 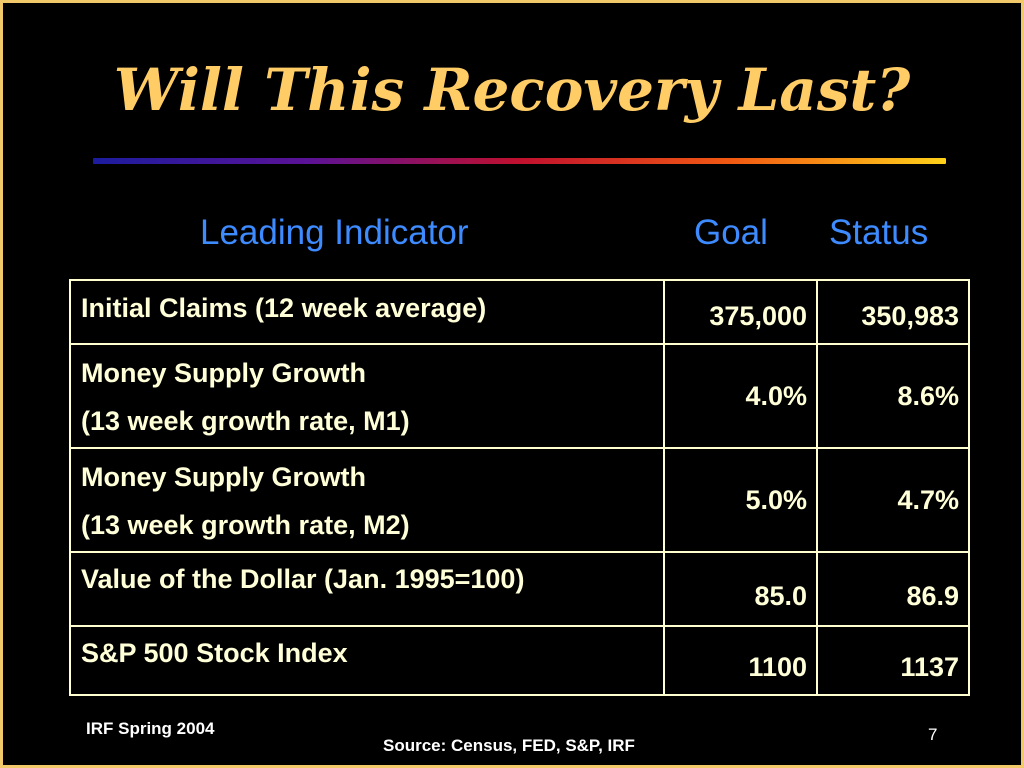 I want to click on page-number: 7, so click(x=933, y=734).